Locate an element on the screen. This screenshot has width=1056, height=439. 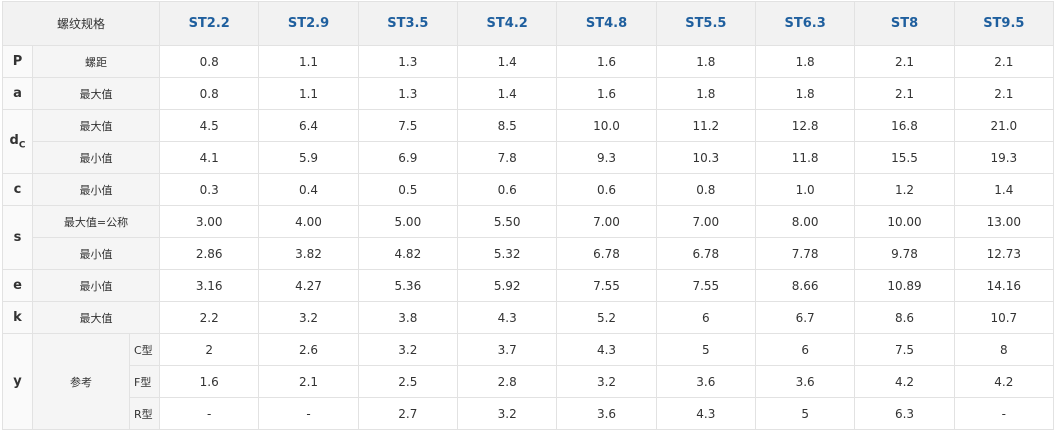
symbol: s is located at coordinates (17, 237).